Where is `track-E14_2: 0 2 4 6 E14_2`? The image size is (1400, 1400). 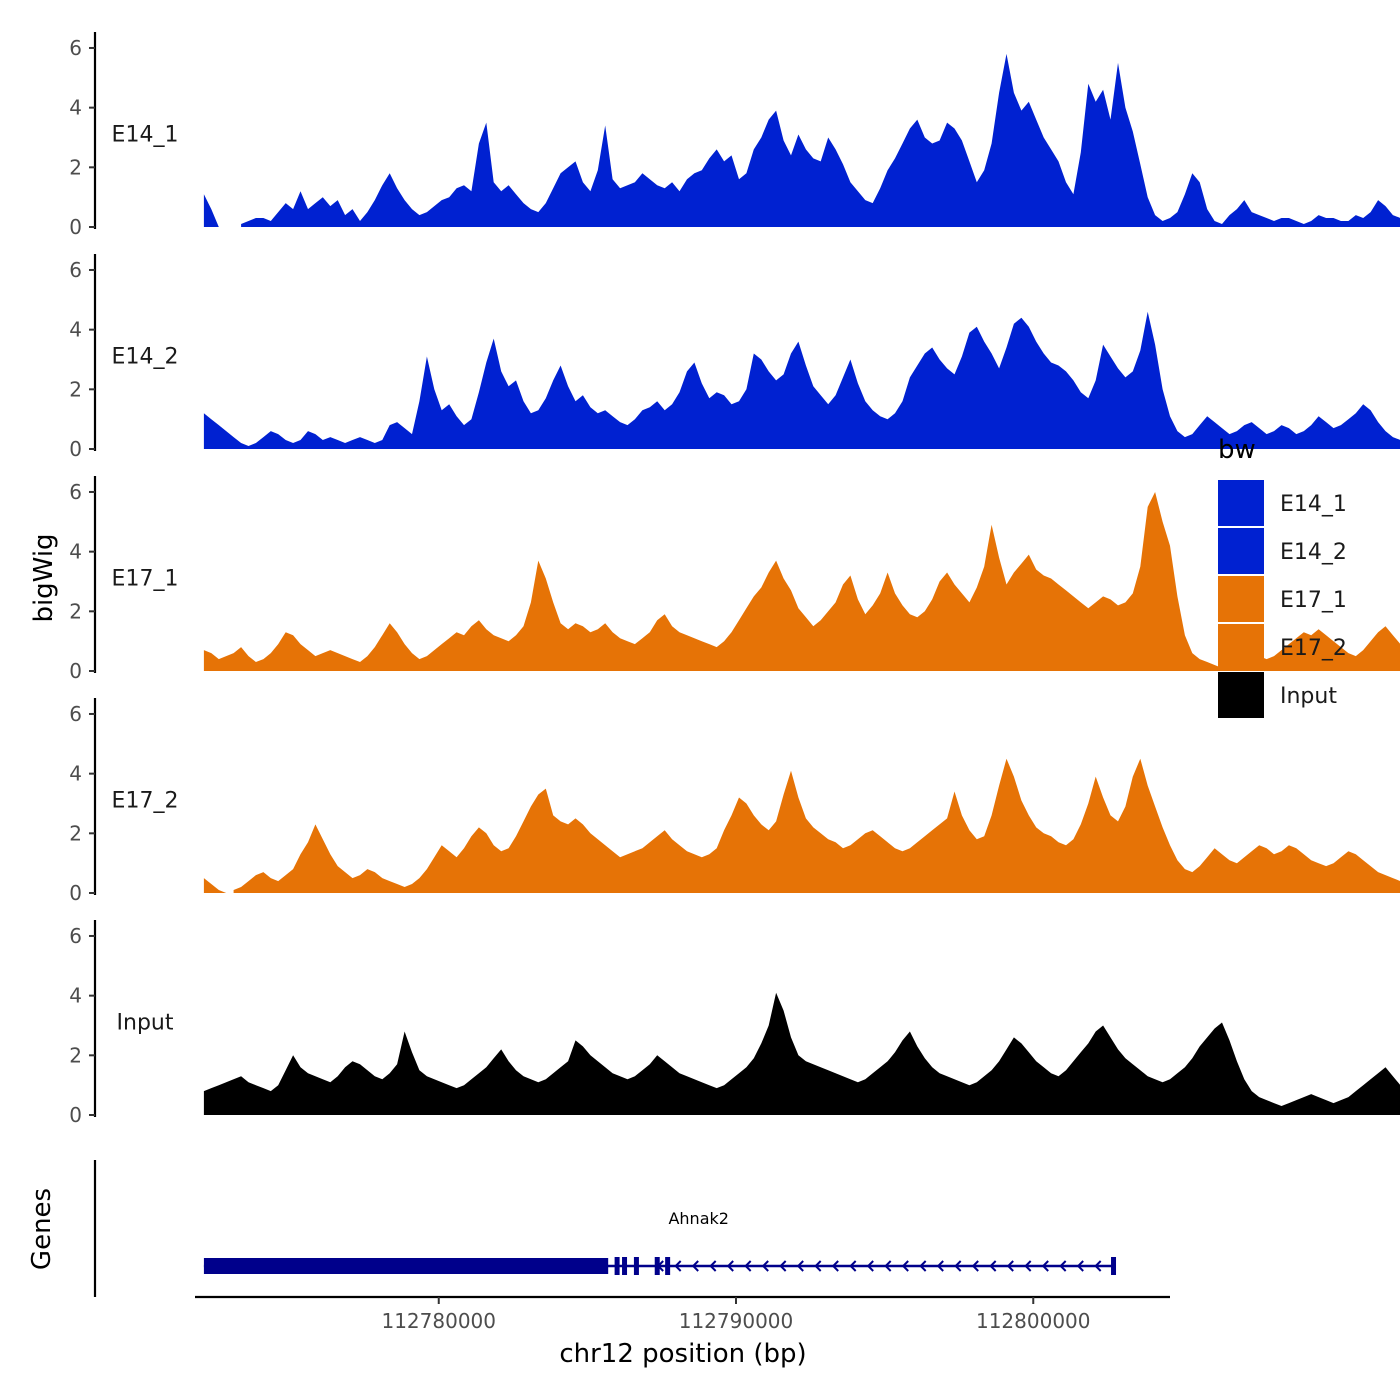 track-E14_2: 0 2 4 6 E14_2 is located at coordinates (734, 357).